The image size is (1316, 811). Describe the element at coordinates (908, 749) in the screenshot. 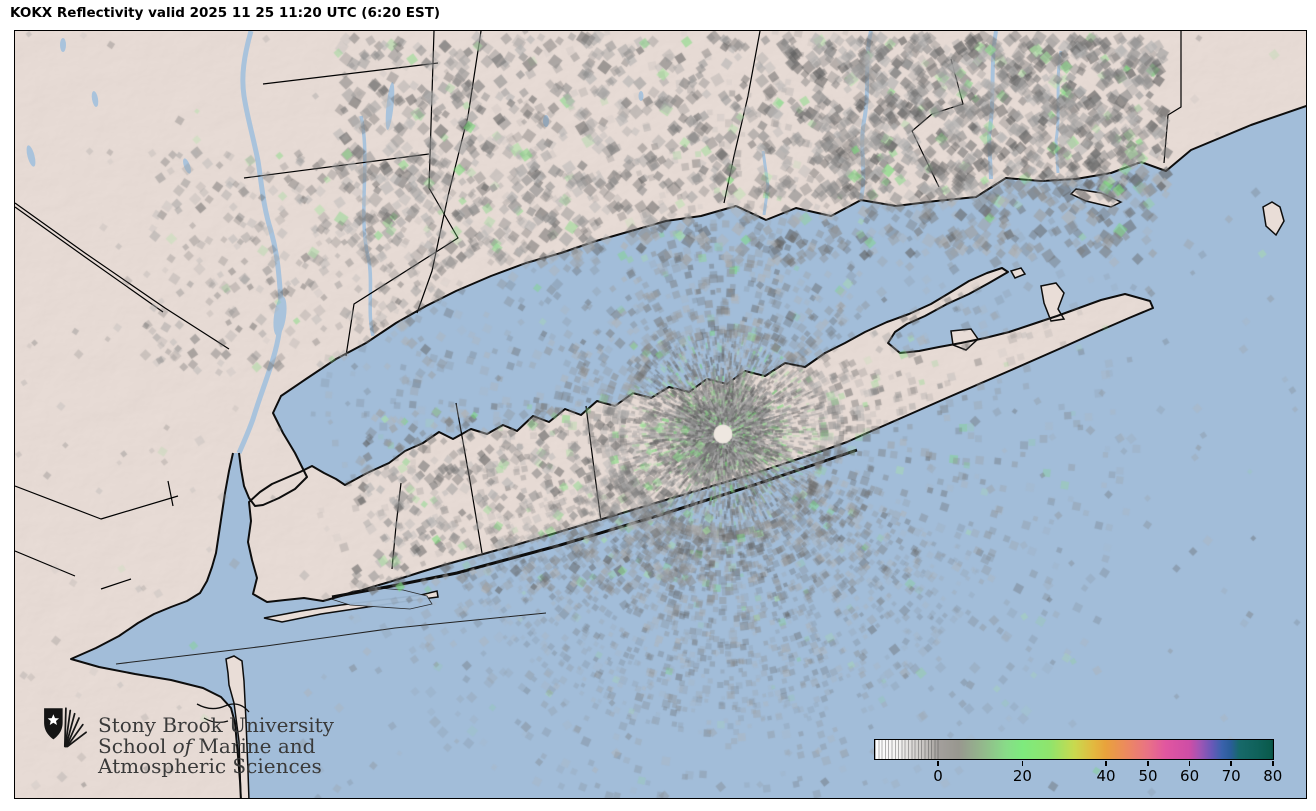

I see `colorbar-step-lines` at that location.